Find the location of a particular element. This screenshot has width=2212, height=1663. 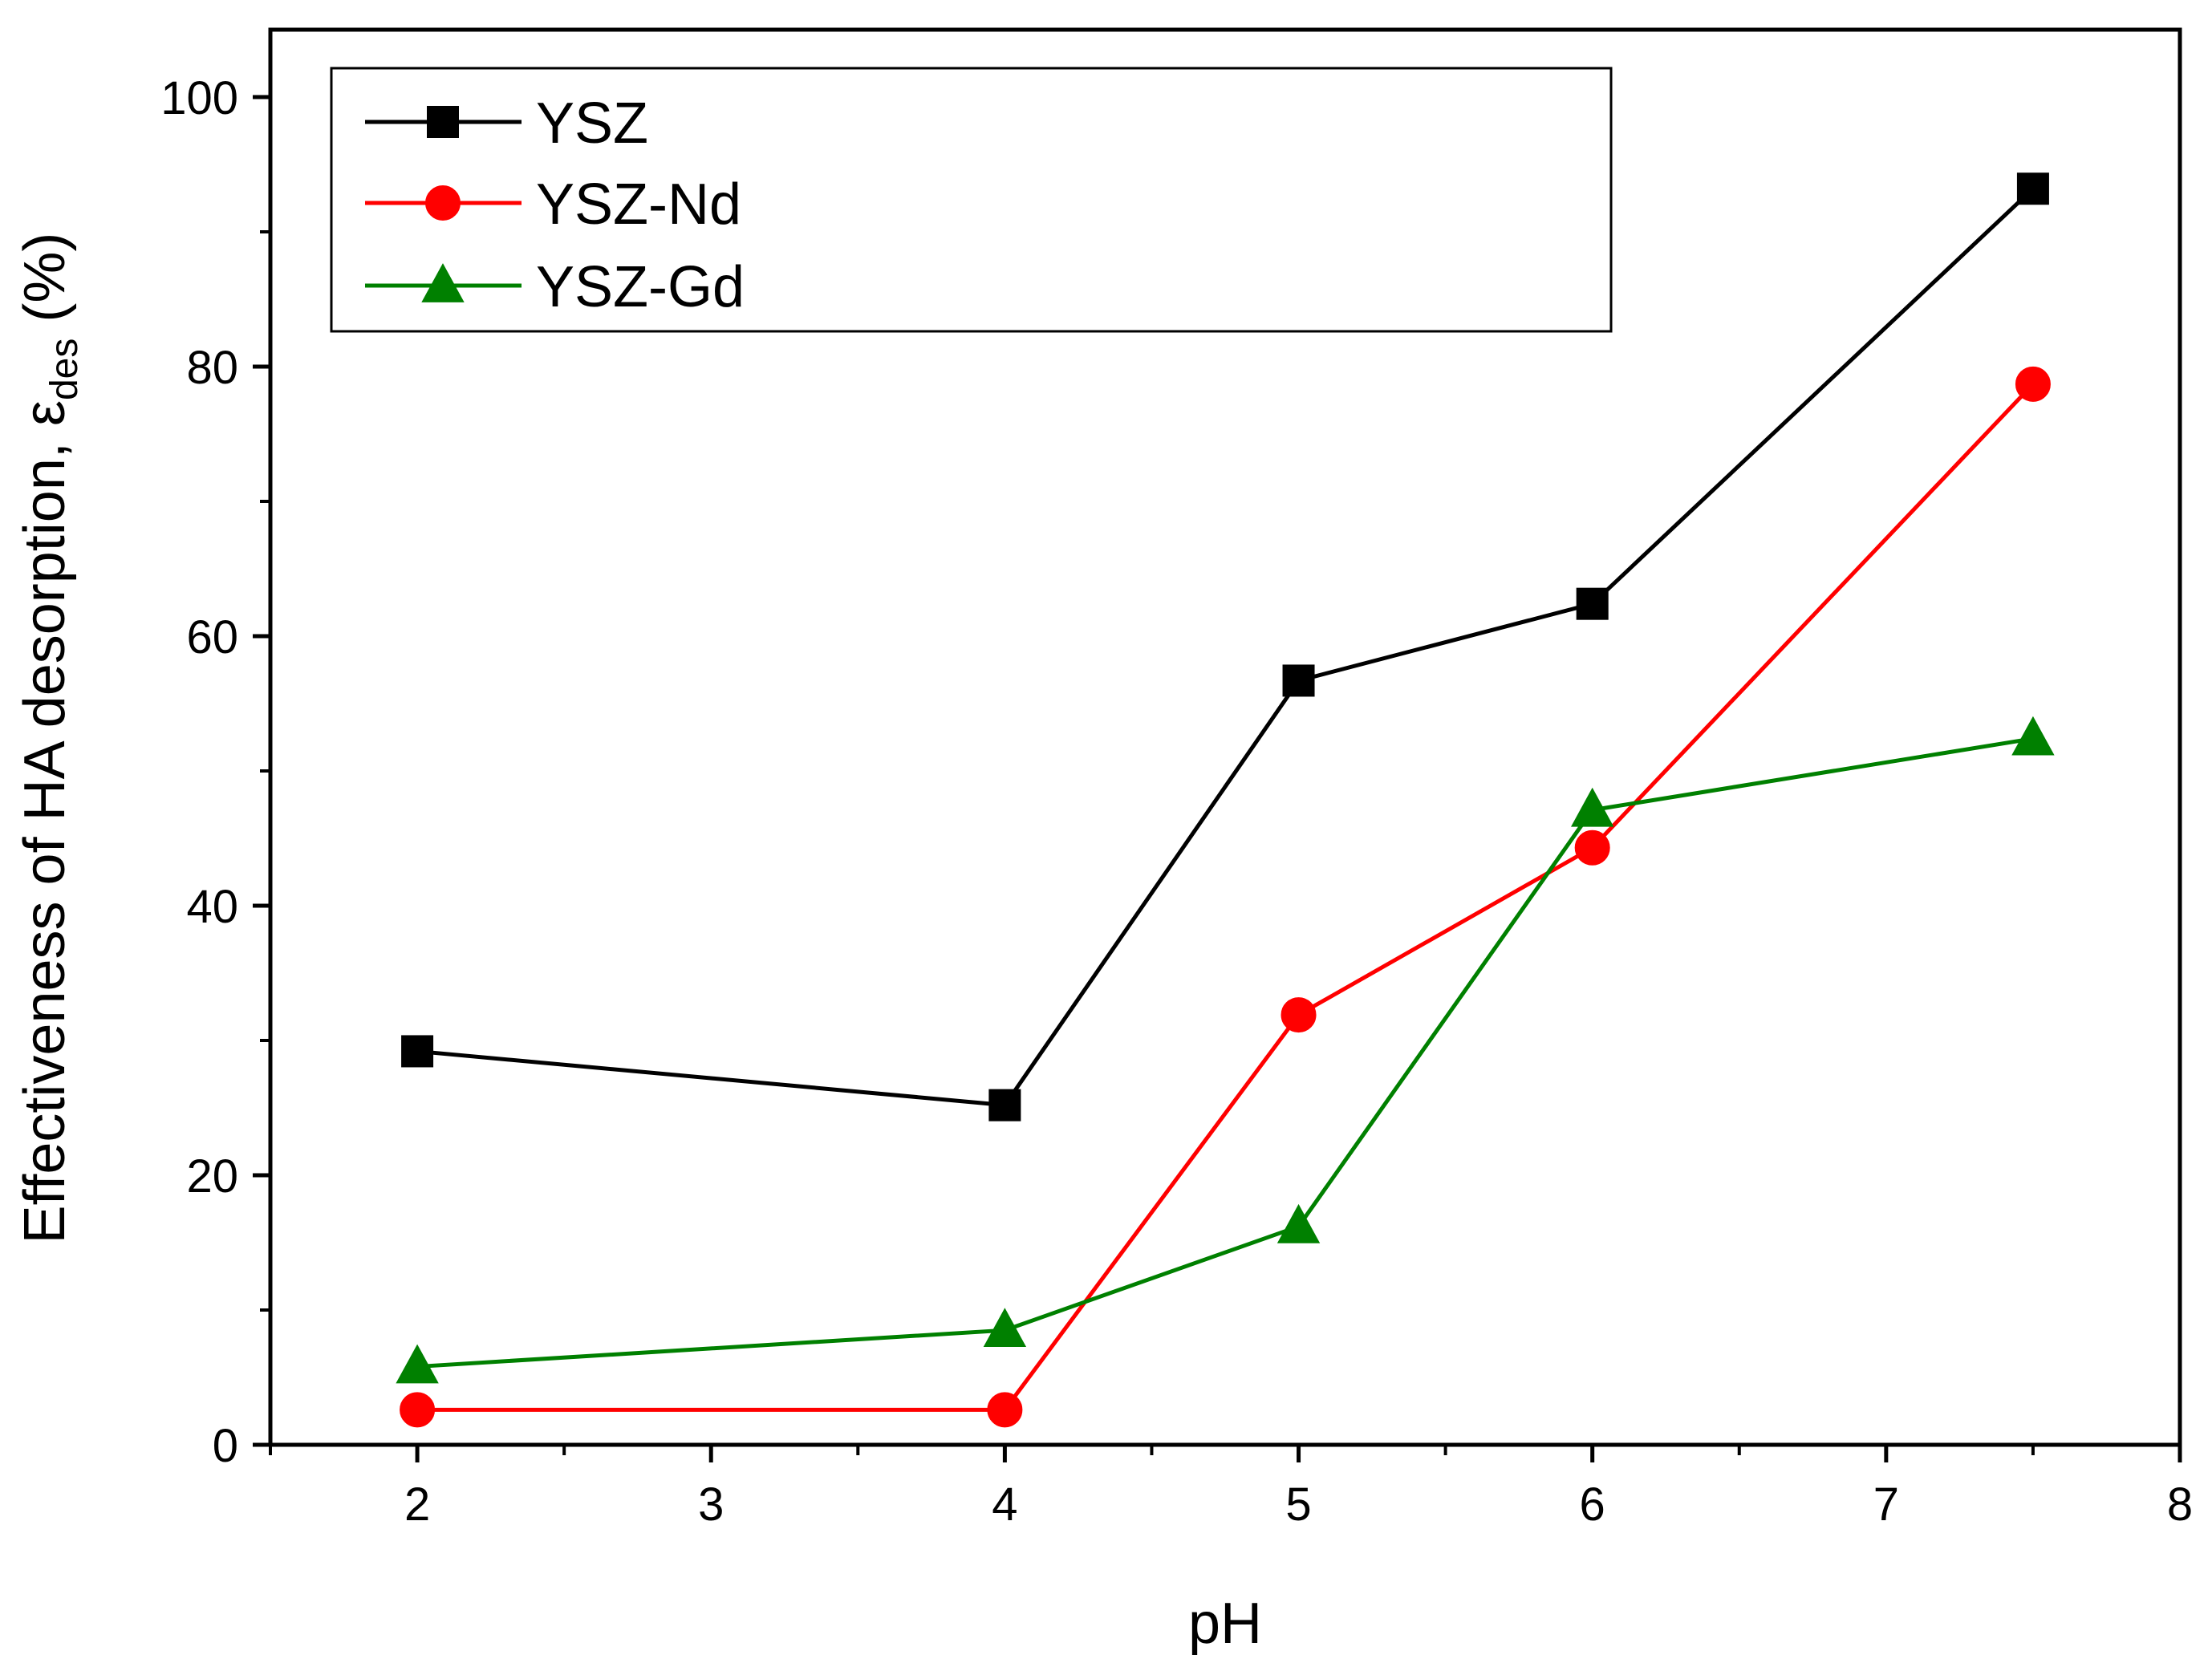

y-axis-title-suffix: (%) is located at coordinates (45, 286).